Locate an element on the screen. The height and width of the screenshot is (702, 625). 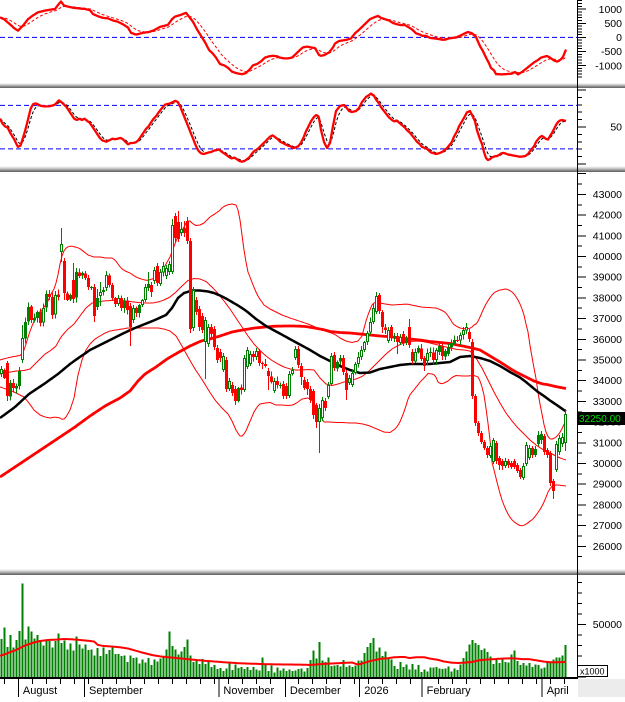
svg-text: December is located at coordinates (315, 691).